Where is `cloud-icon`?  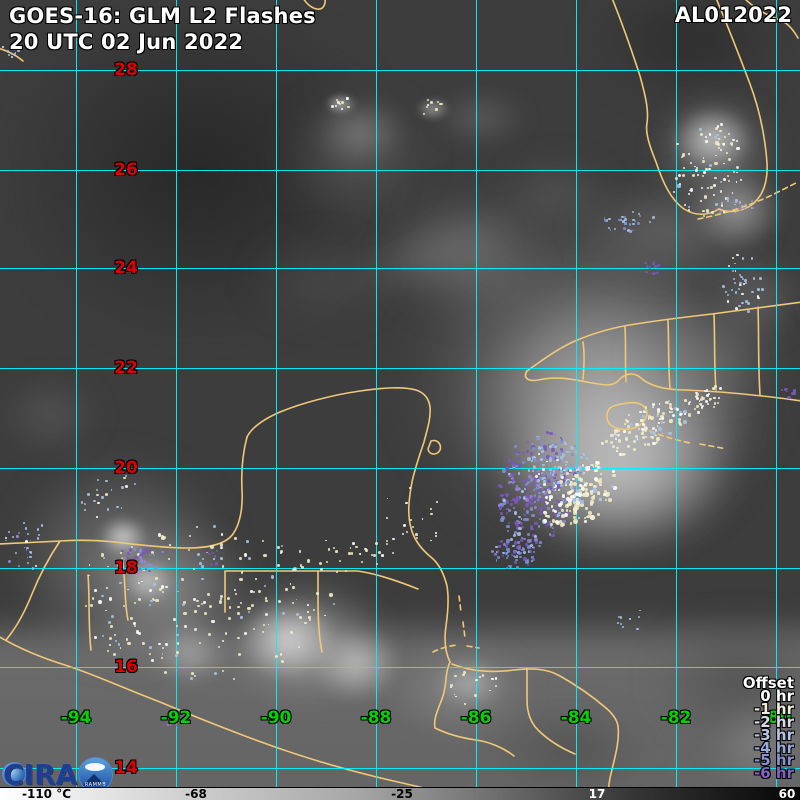
cloud-icon is located at coordinates (95, 766).